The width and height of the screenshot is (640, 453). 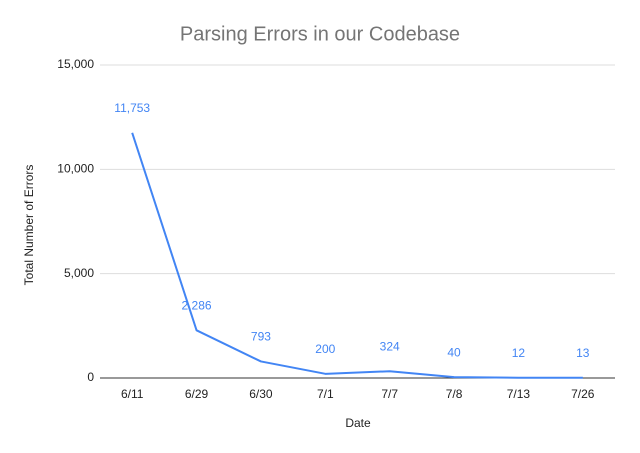 I want to click on x-tick-label: 6/11, so click(x=132, y=394).